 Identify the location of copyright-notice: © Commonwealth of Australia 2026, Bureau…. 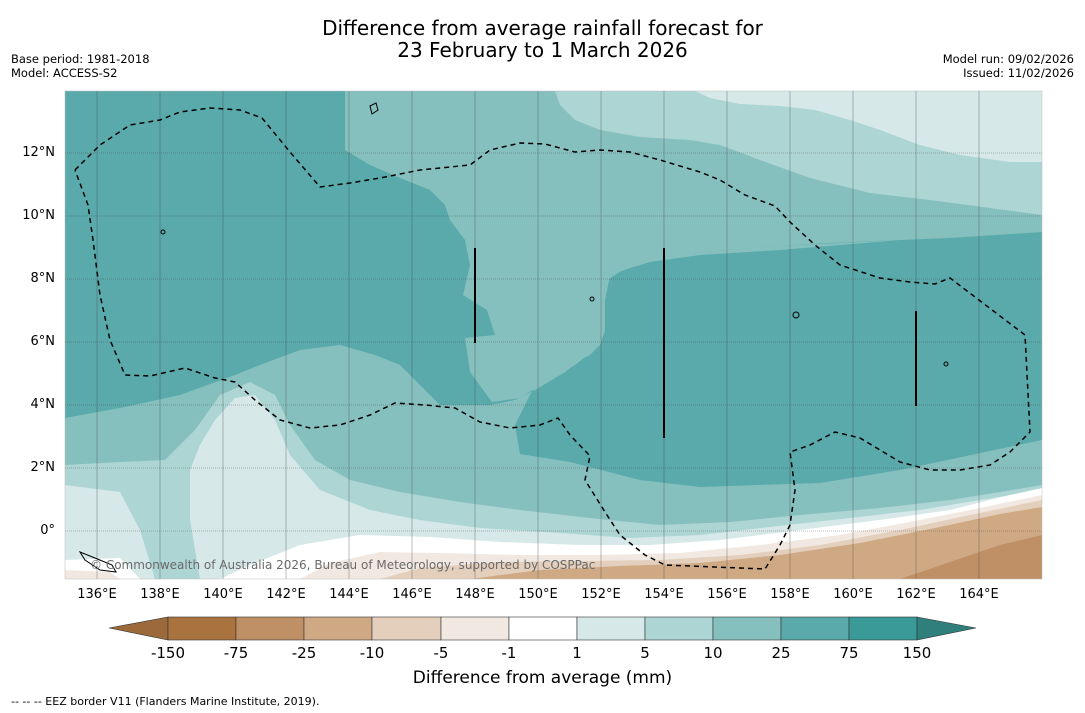
(343, 565).